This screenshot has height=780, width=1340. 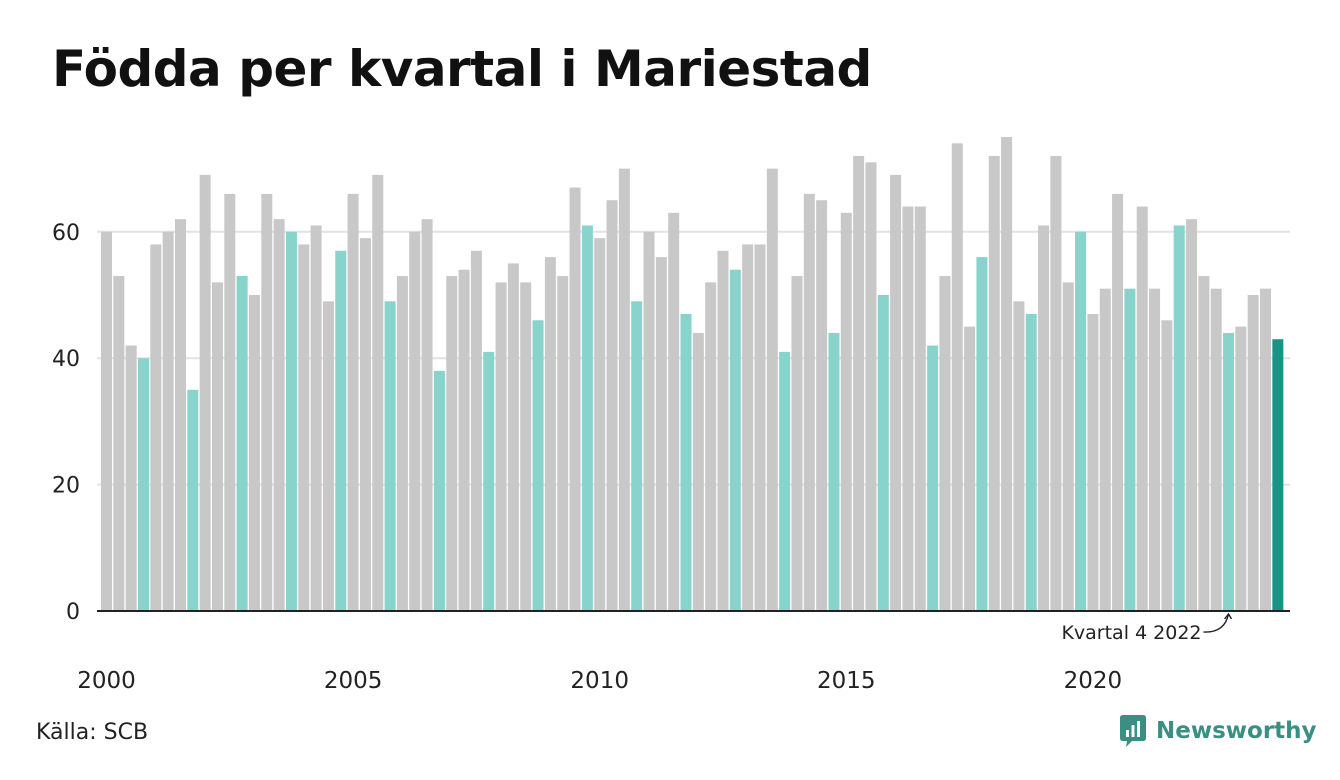 What do you see at coordinates (66, 423) in the screenshot?
I see `y-axis-tick-labels: 0 20 40 60` at bounding box center [66, 423].